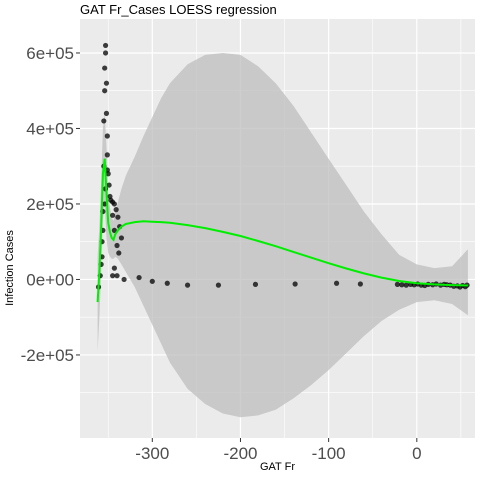 This screenshot has width=480, height=480. What do you see at coordinates (47, 355) in the screenshot?
I see `y-tick-label: -2e+05` at bounding box center [47, 355].